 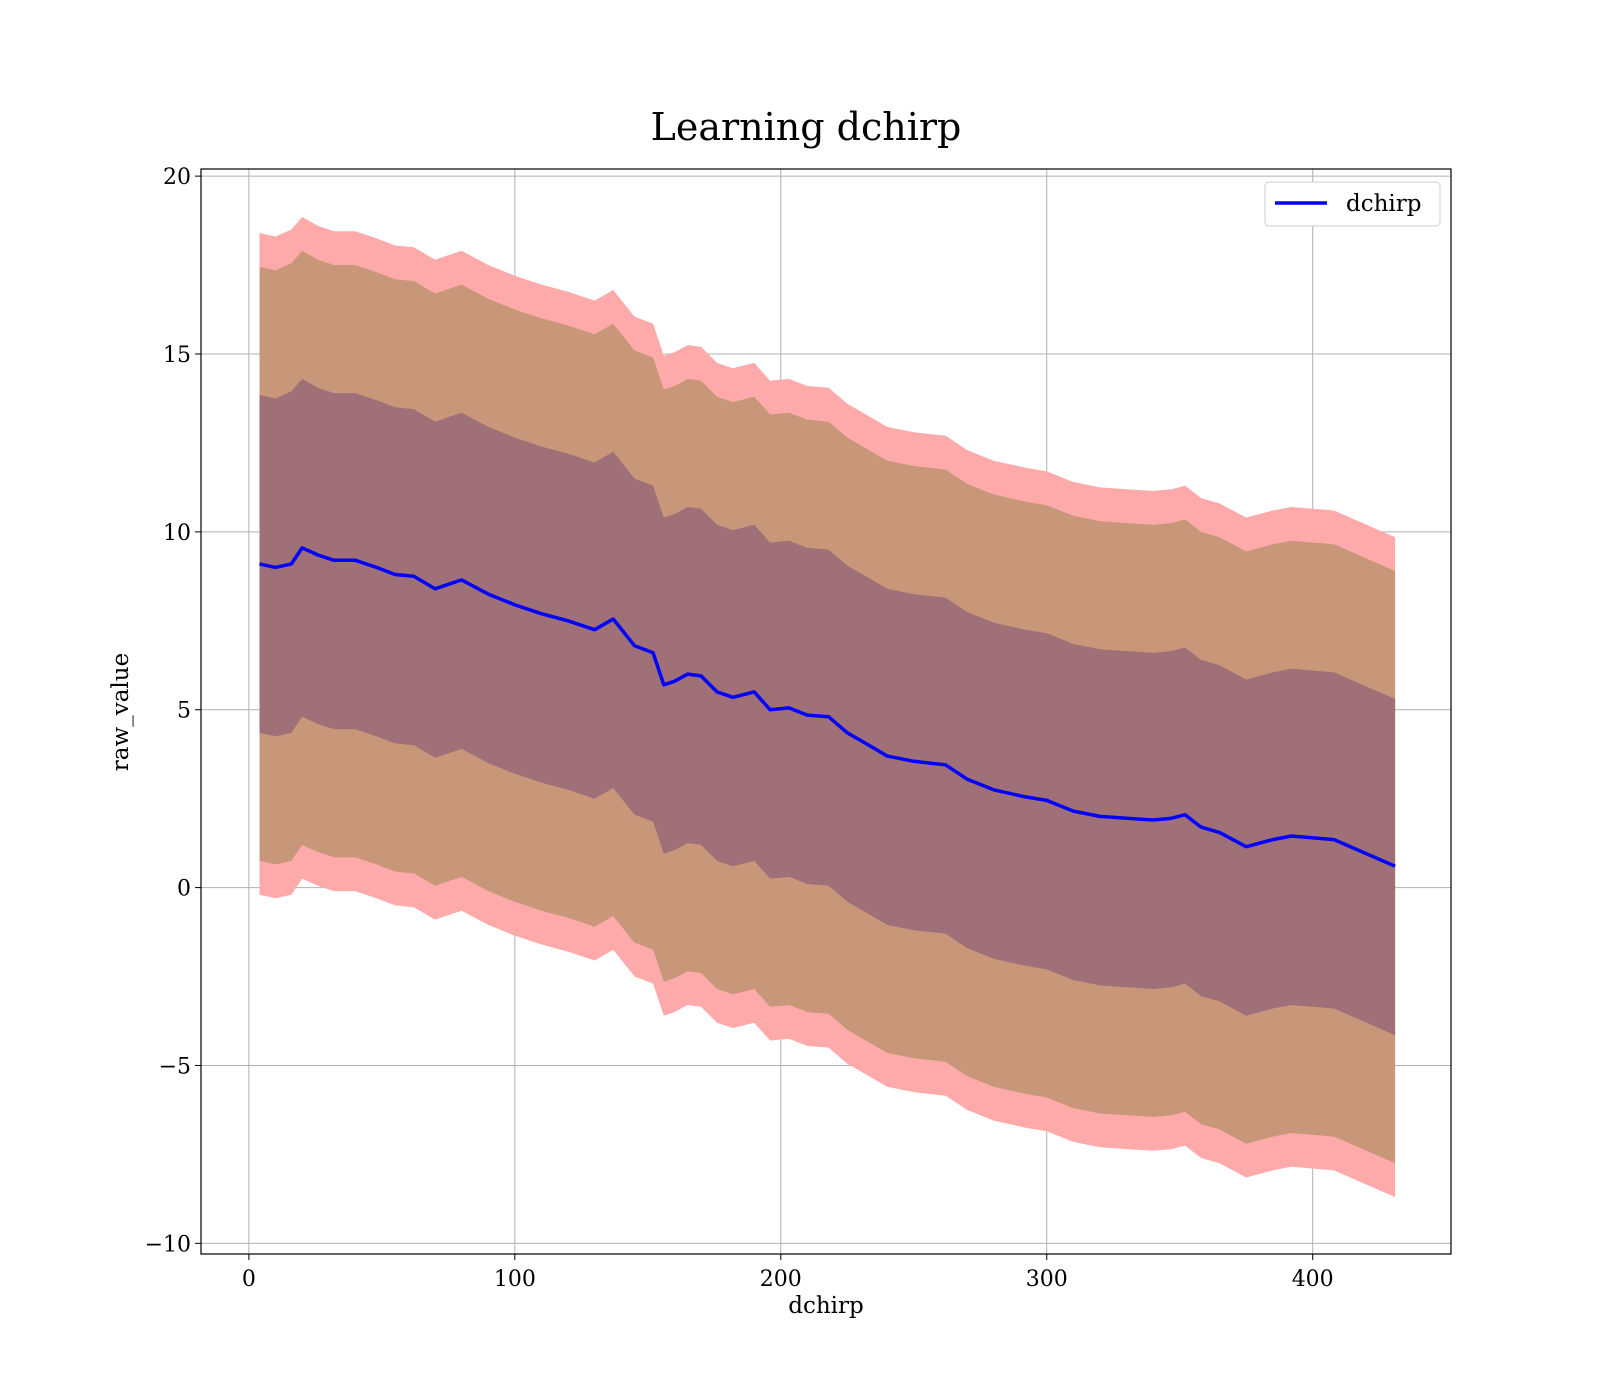 What do you see at coordinates (781, 1279) in the screenshot?
I see `x-tick-label: 200` at bounding box center [781, 1279].